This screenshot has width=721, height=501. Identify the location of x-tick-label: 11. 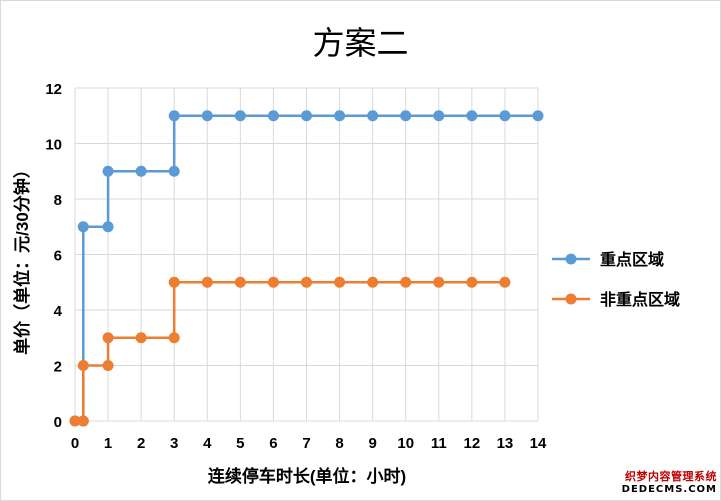
(439, 443).